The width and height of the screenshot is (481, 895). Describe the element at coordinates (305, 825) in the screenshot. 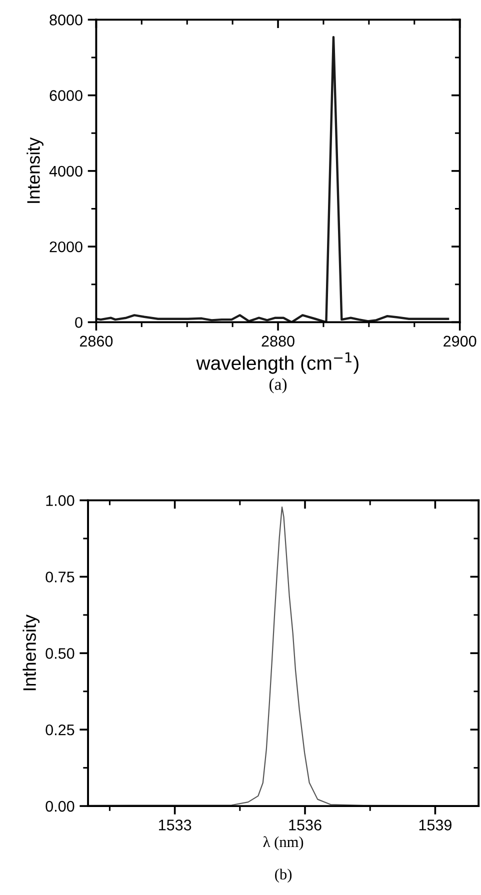

I see `x-tick-label: 1536` at that location.